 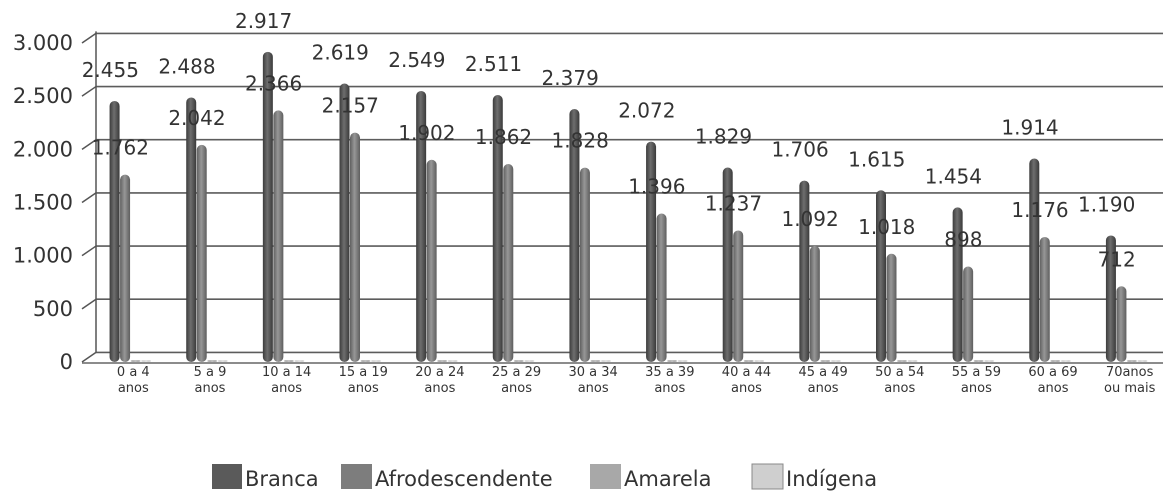 What do you see at coordinates (1106, 204) in the screenshot?
I see `data-label-branca: 1.190` at bounding box center [1106, 204].